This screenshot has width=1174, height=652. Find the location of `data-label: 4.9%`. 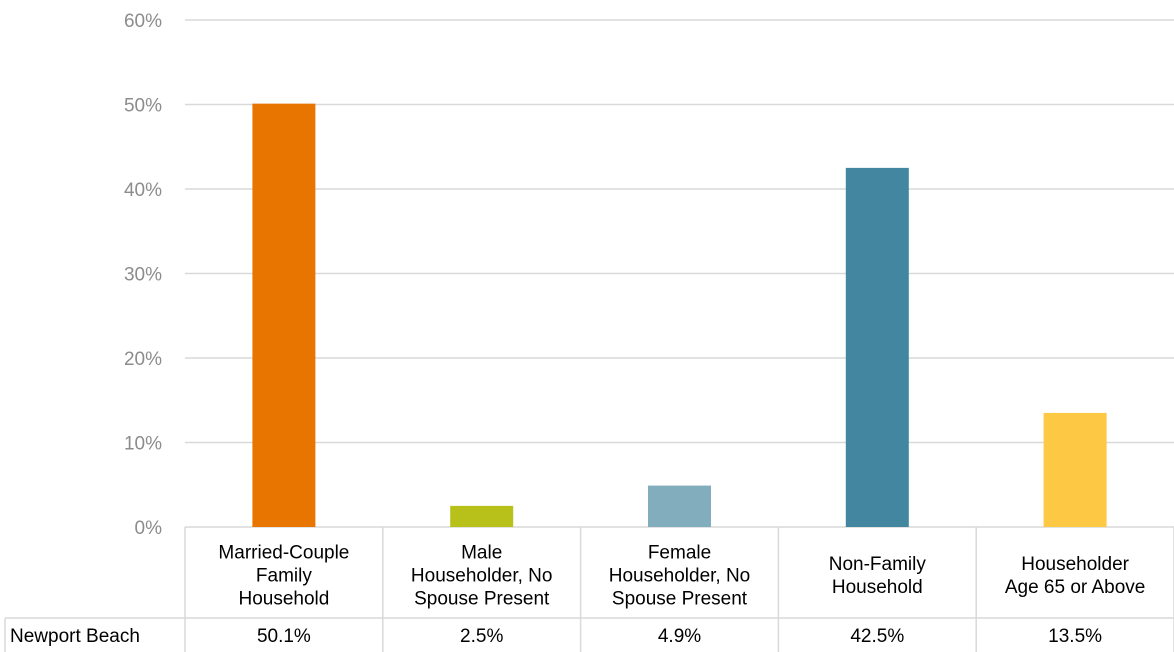

data-label: 4.9% is located at coordinates (679, 636).